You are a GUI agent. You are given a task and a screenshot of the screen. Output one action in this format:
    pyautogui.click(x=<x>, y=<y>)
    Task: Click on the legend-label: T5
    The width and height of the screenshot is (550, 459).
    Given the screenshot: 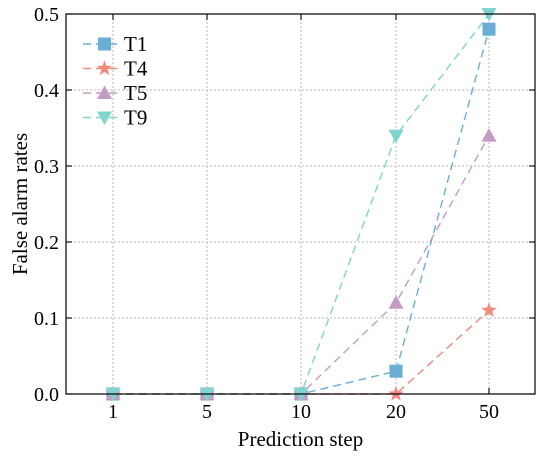 What is the action you would take?
    pyautogui.click(x=135, y=93)
    